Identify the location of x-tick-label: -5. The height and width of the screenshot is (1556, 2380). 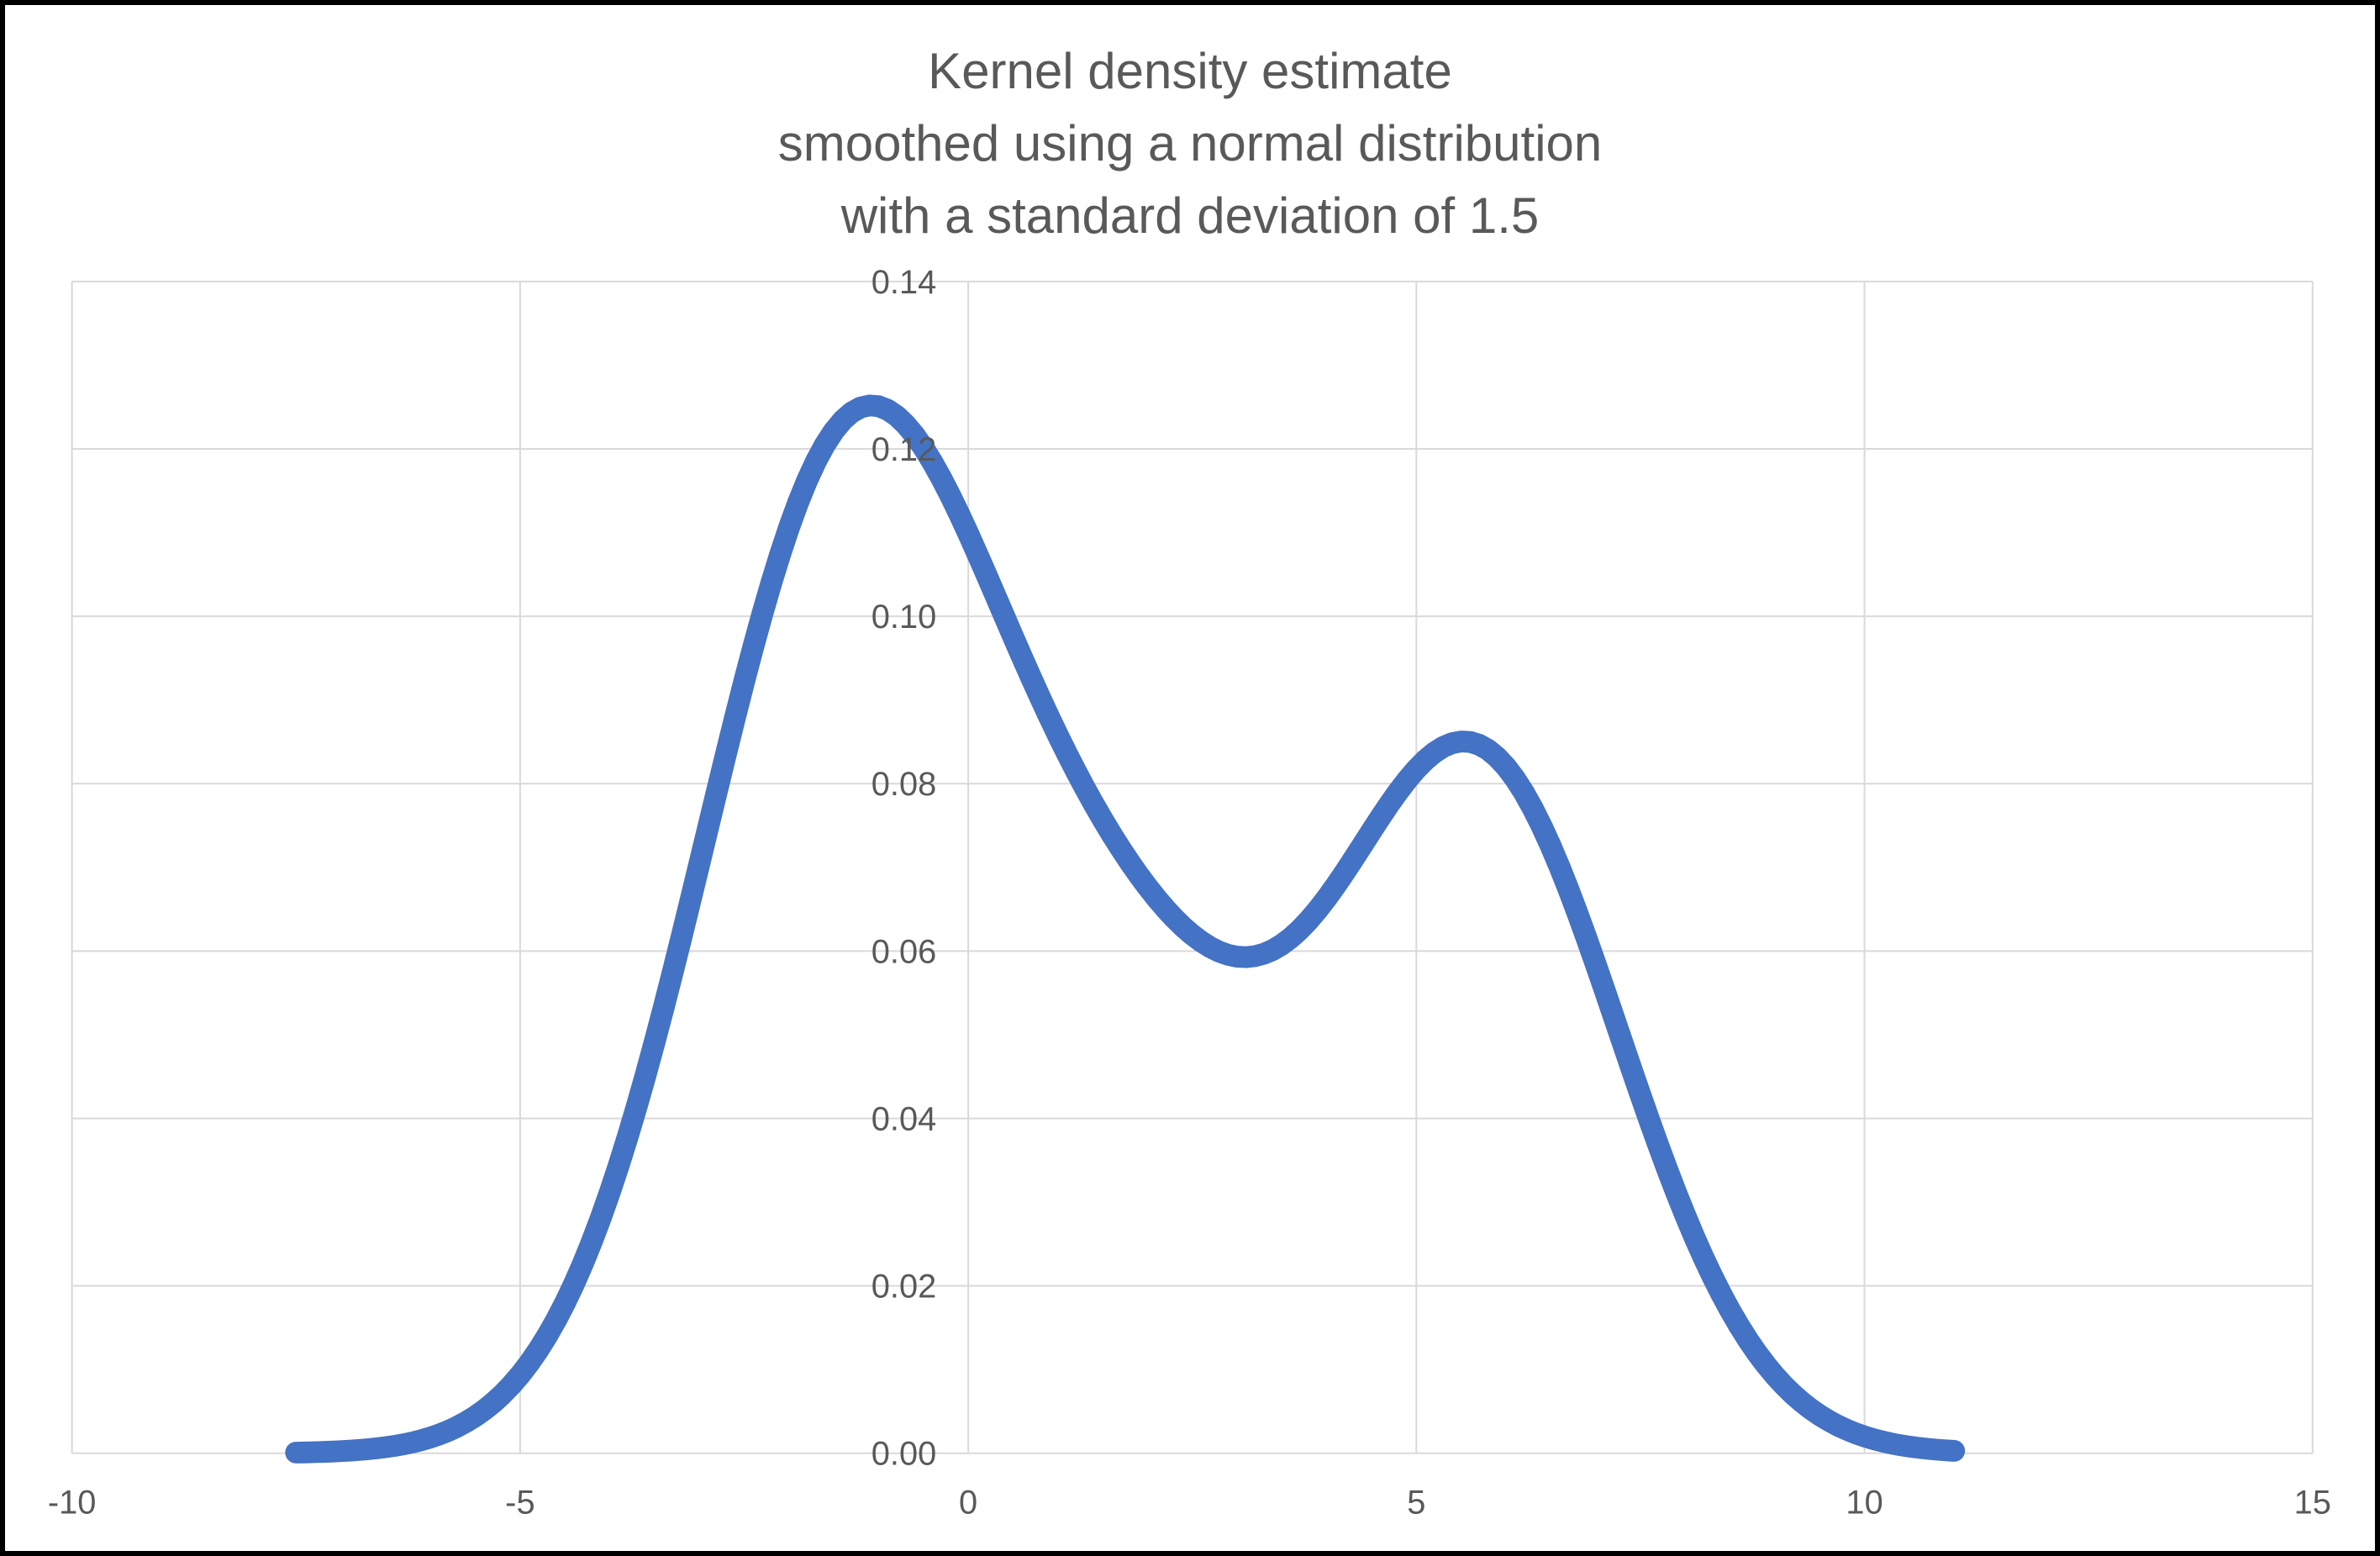
(519, 1503).